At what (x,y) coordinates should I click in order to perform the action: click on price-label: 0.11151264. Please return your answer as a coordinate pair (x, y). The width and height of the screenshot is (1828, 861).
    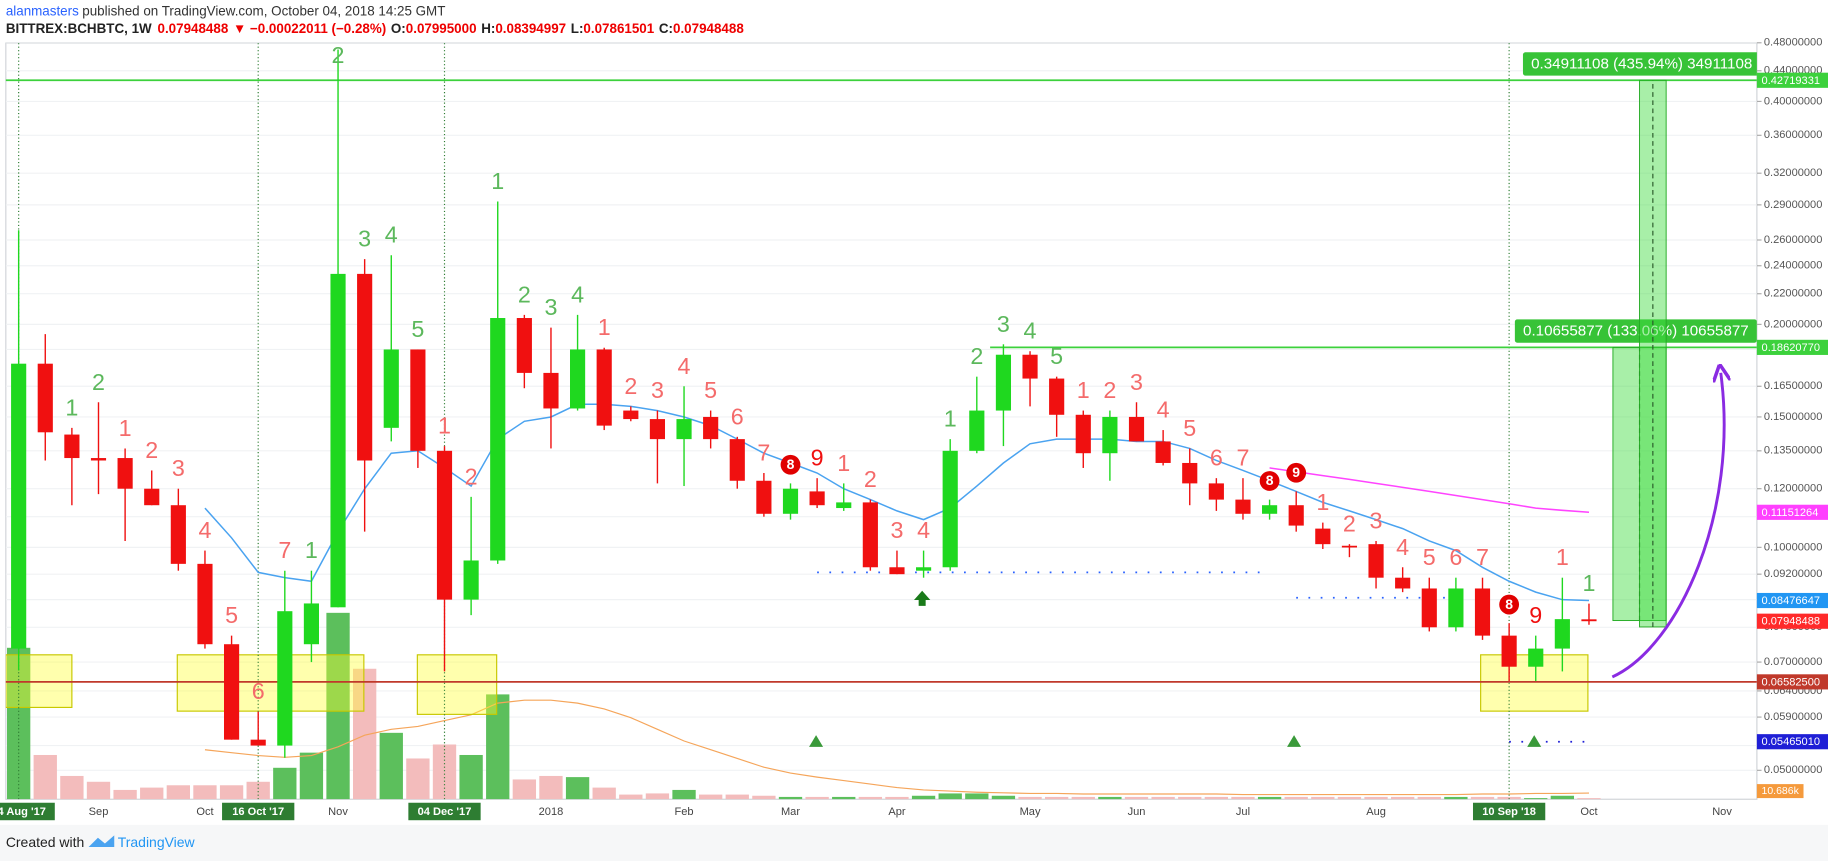
    Looking at the image, I should click on (1790, 513).